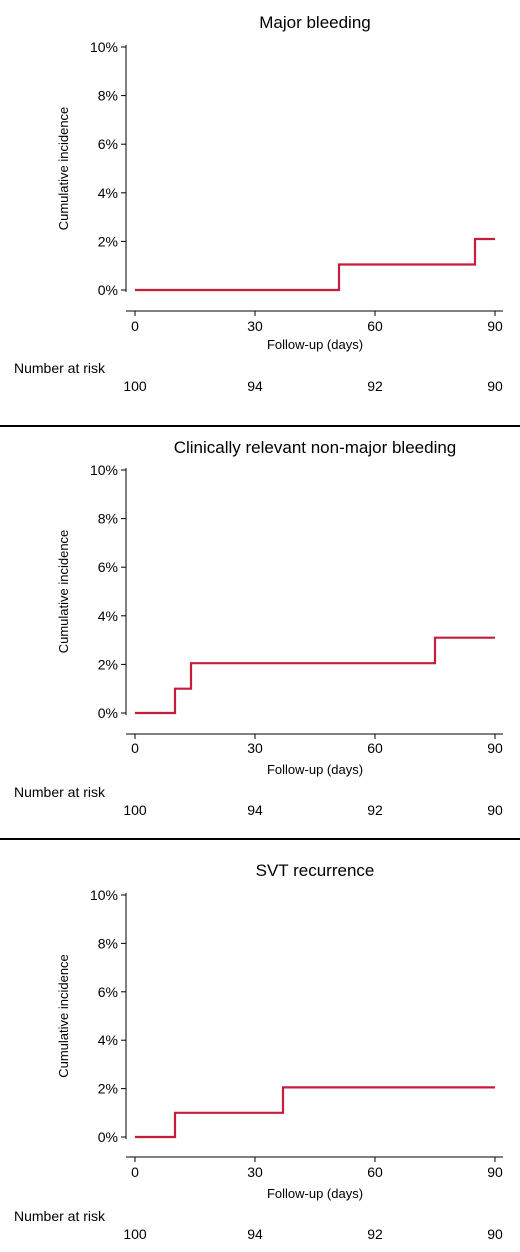 The width and height of the screenshot is (520, 1252). I want to click on chart-title: SVT recurrence, so click(315, 870).